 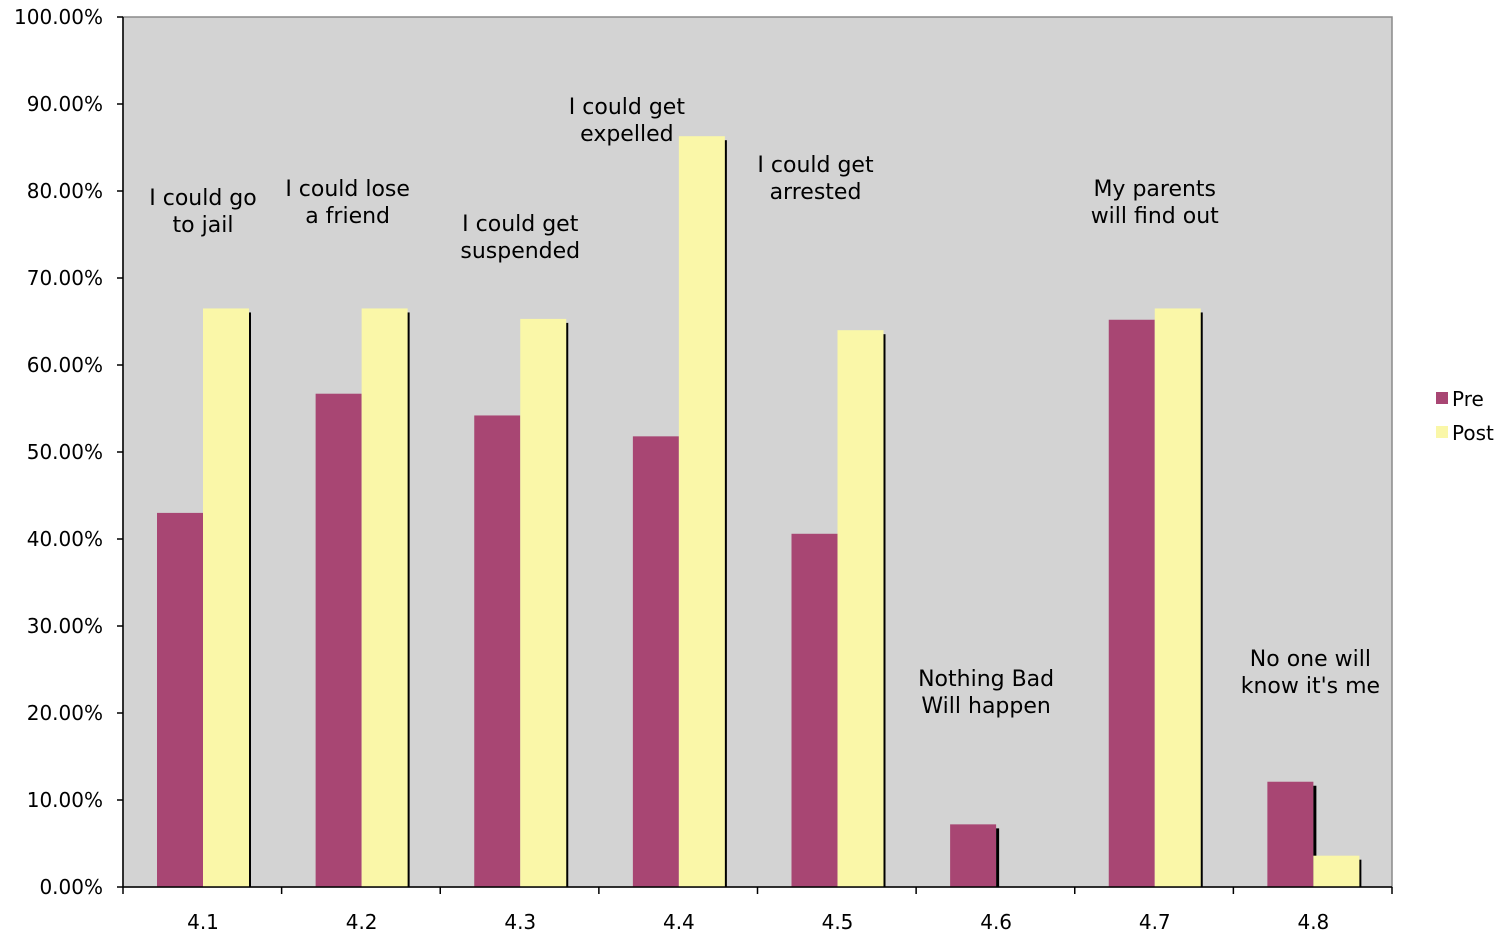 I want to click on y-tick-label: 60.00%, so click(x=65, y=365).